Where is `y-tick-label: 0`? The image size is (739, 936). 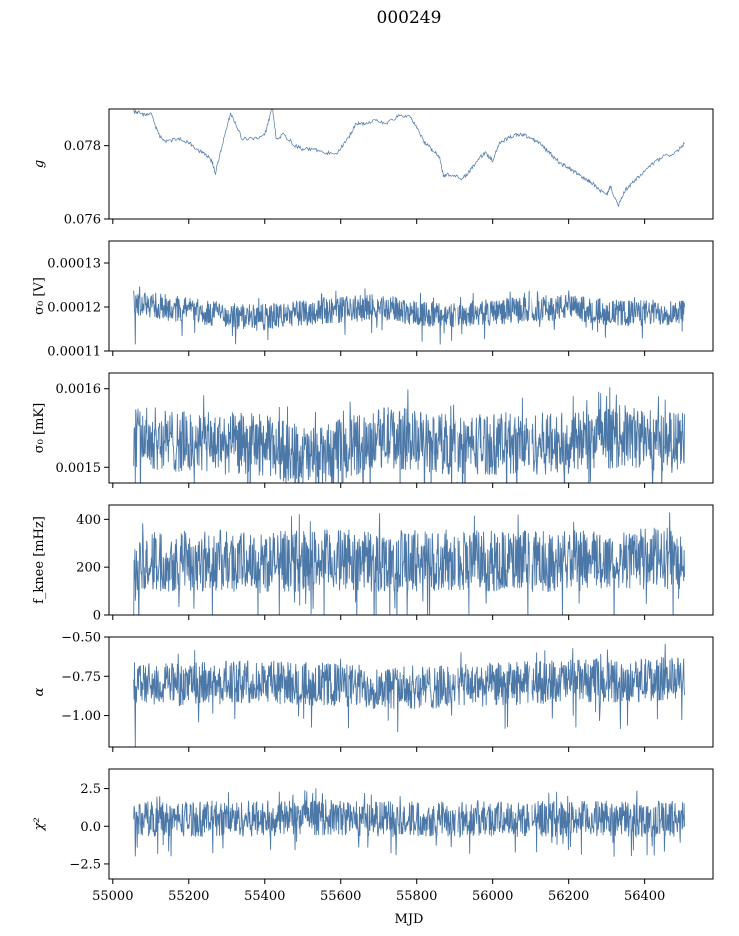
y-tick-label: 0 is located at coordinates (97, 616).